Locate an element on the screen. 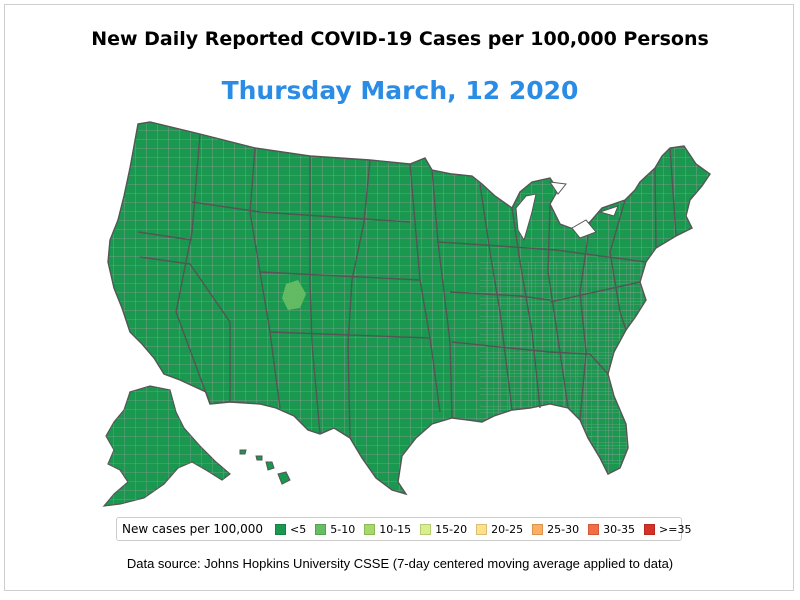 This screenshot has width=800, height=600. legend-item: 30-35 is located at coordinates (611, 529).